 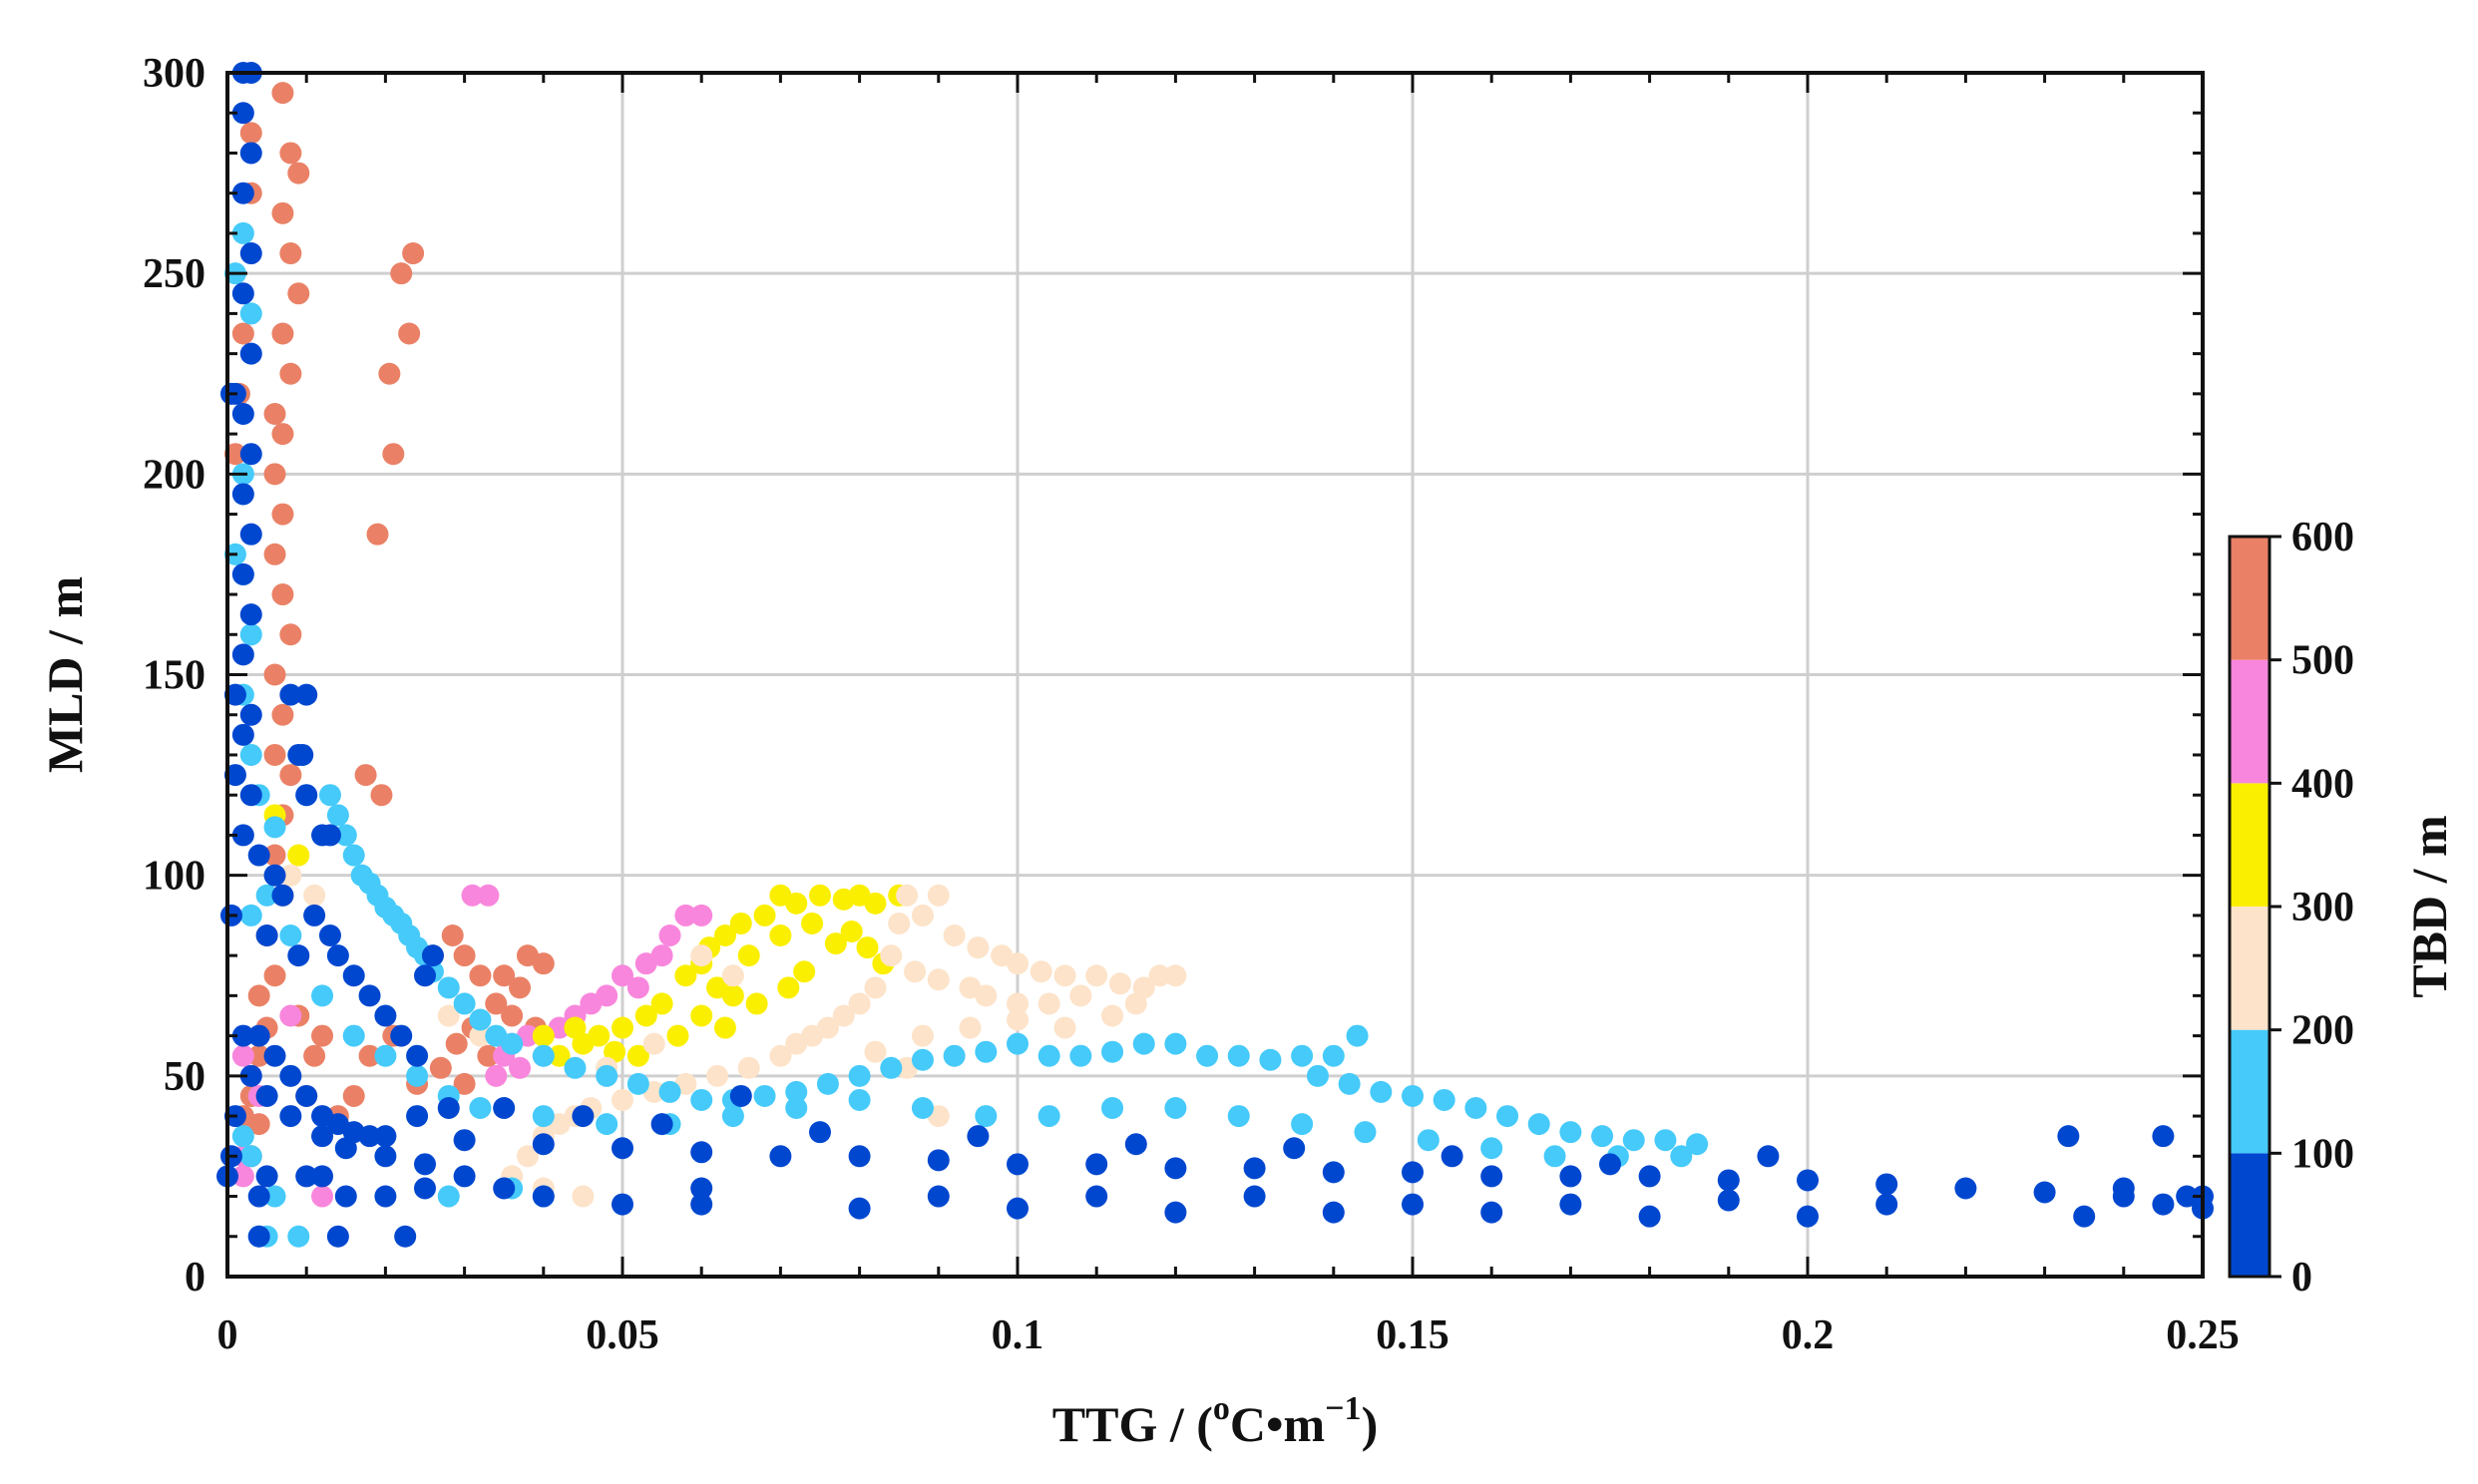 I want to click on y-tick-label: 50, so click(x=185, y=1077).